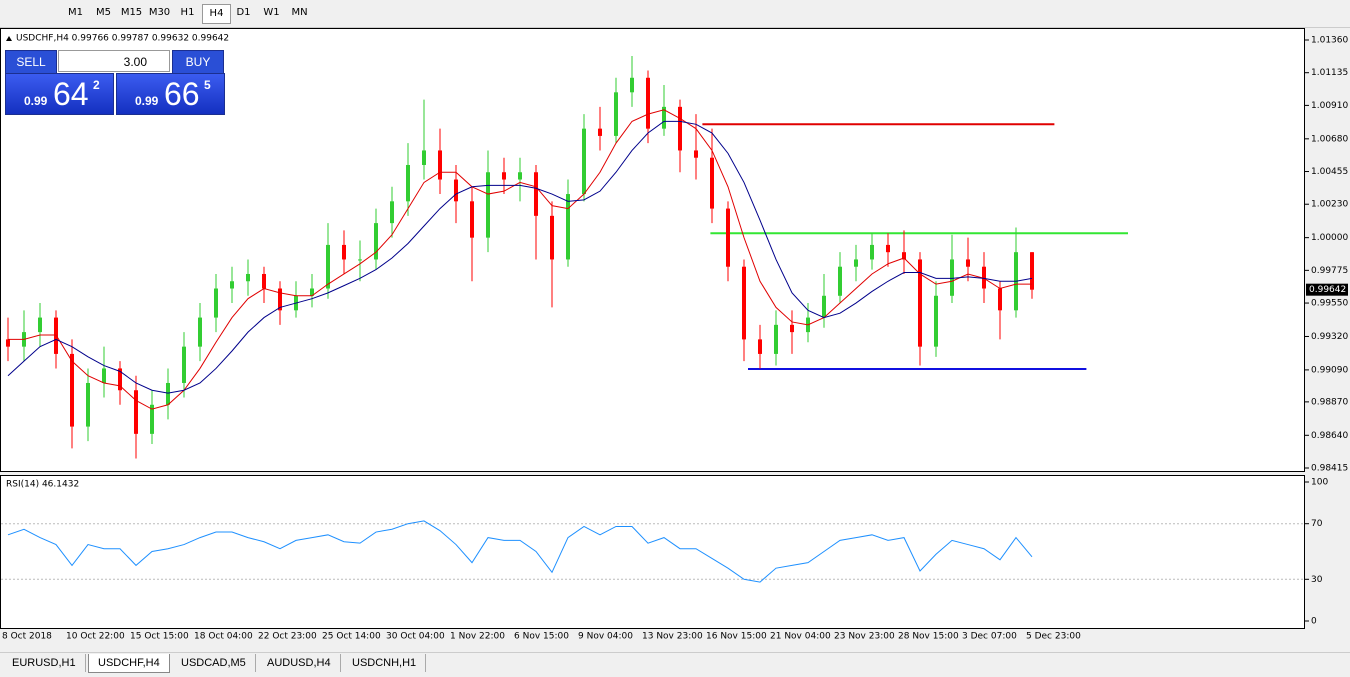 The height and width of the screenshot is (677, 1350). What do you see at coordinates (207, 85) in the screenshot?
I see `ask-point: 5` at bounding box center [207, 85].